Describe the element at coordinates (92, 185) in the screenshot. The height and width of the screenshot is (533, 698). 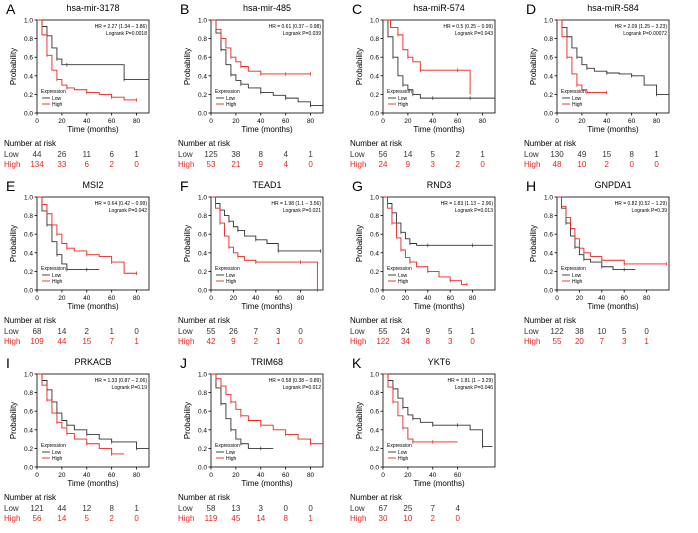
I see `panel-title: MSI2` at that location.